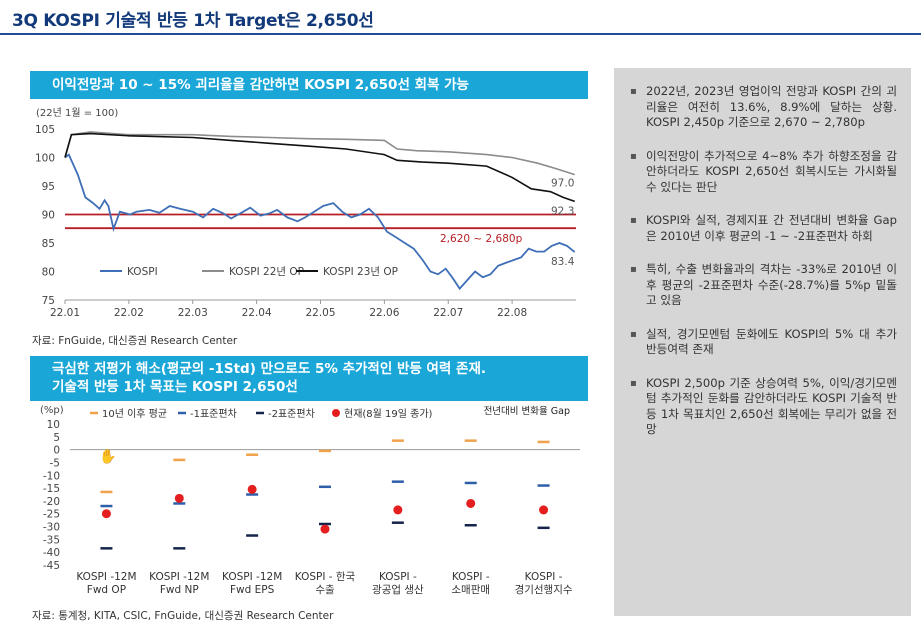 The image size is (921, 623). What do you see at coordinates (52, 410) in the screenshot?
I see `chart2-ylabel: (%p)` at bounding box center [52, 410].